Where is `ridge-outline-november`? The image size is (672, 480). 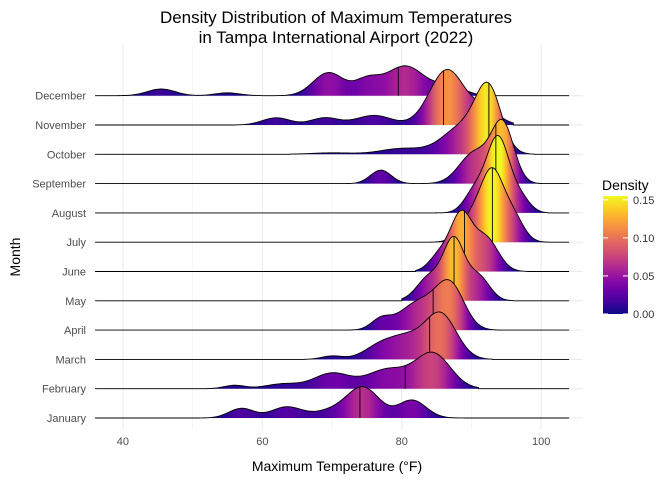 ridge-outline-november is located at coordinates (332, 97).